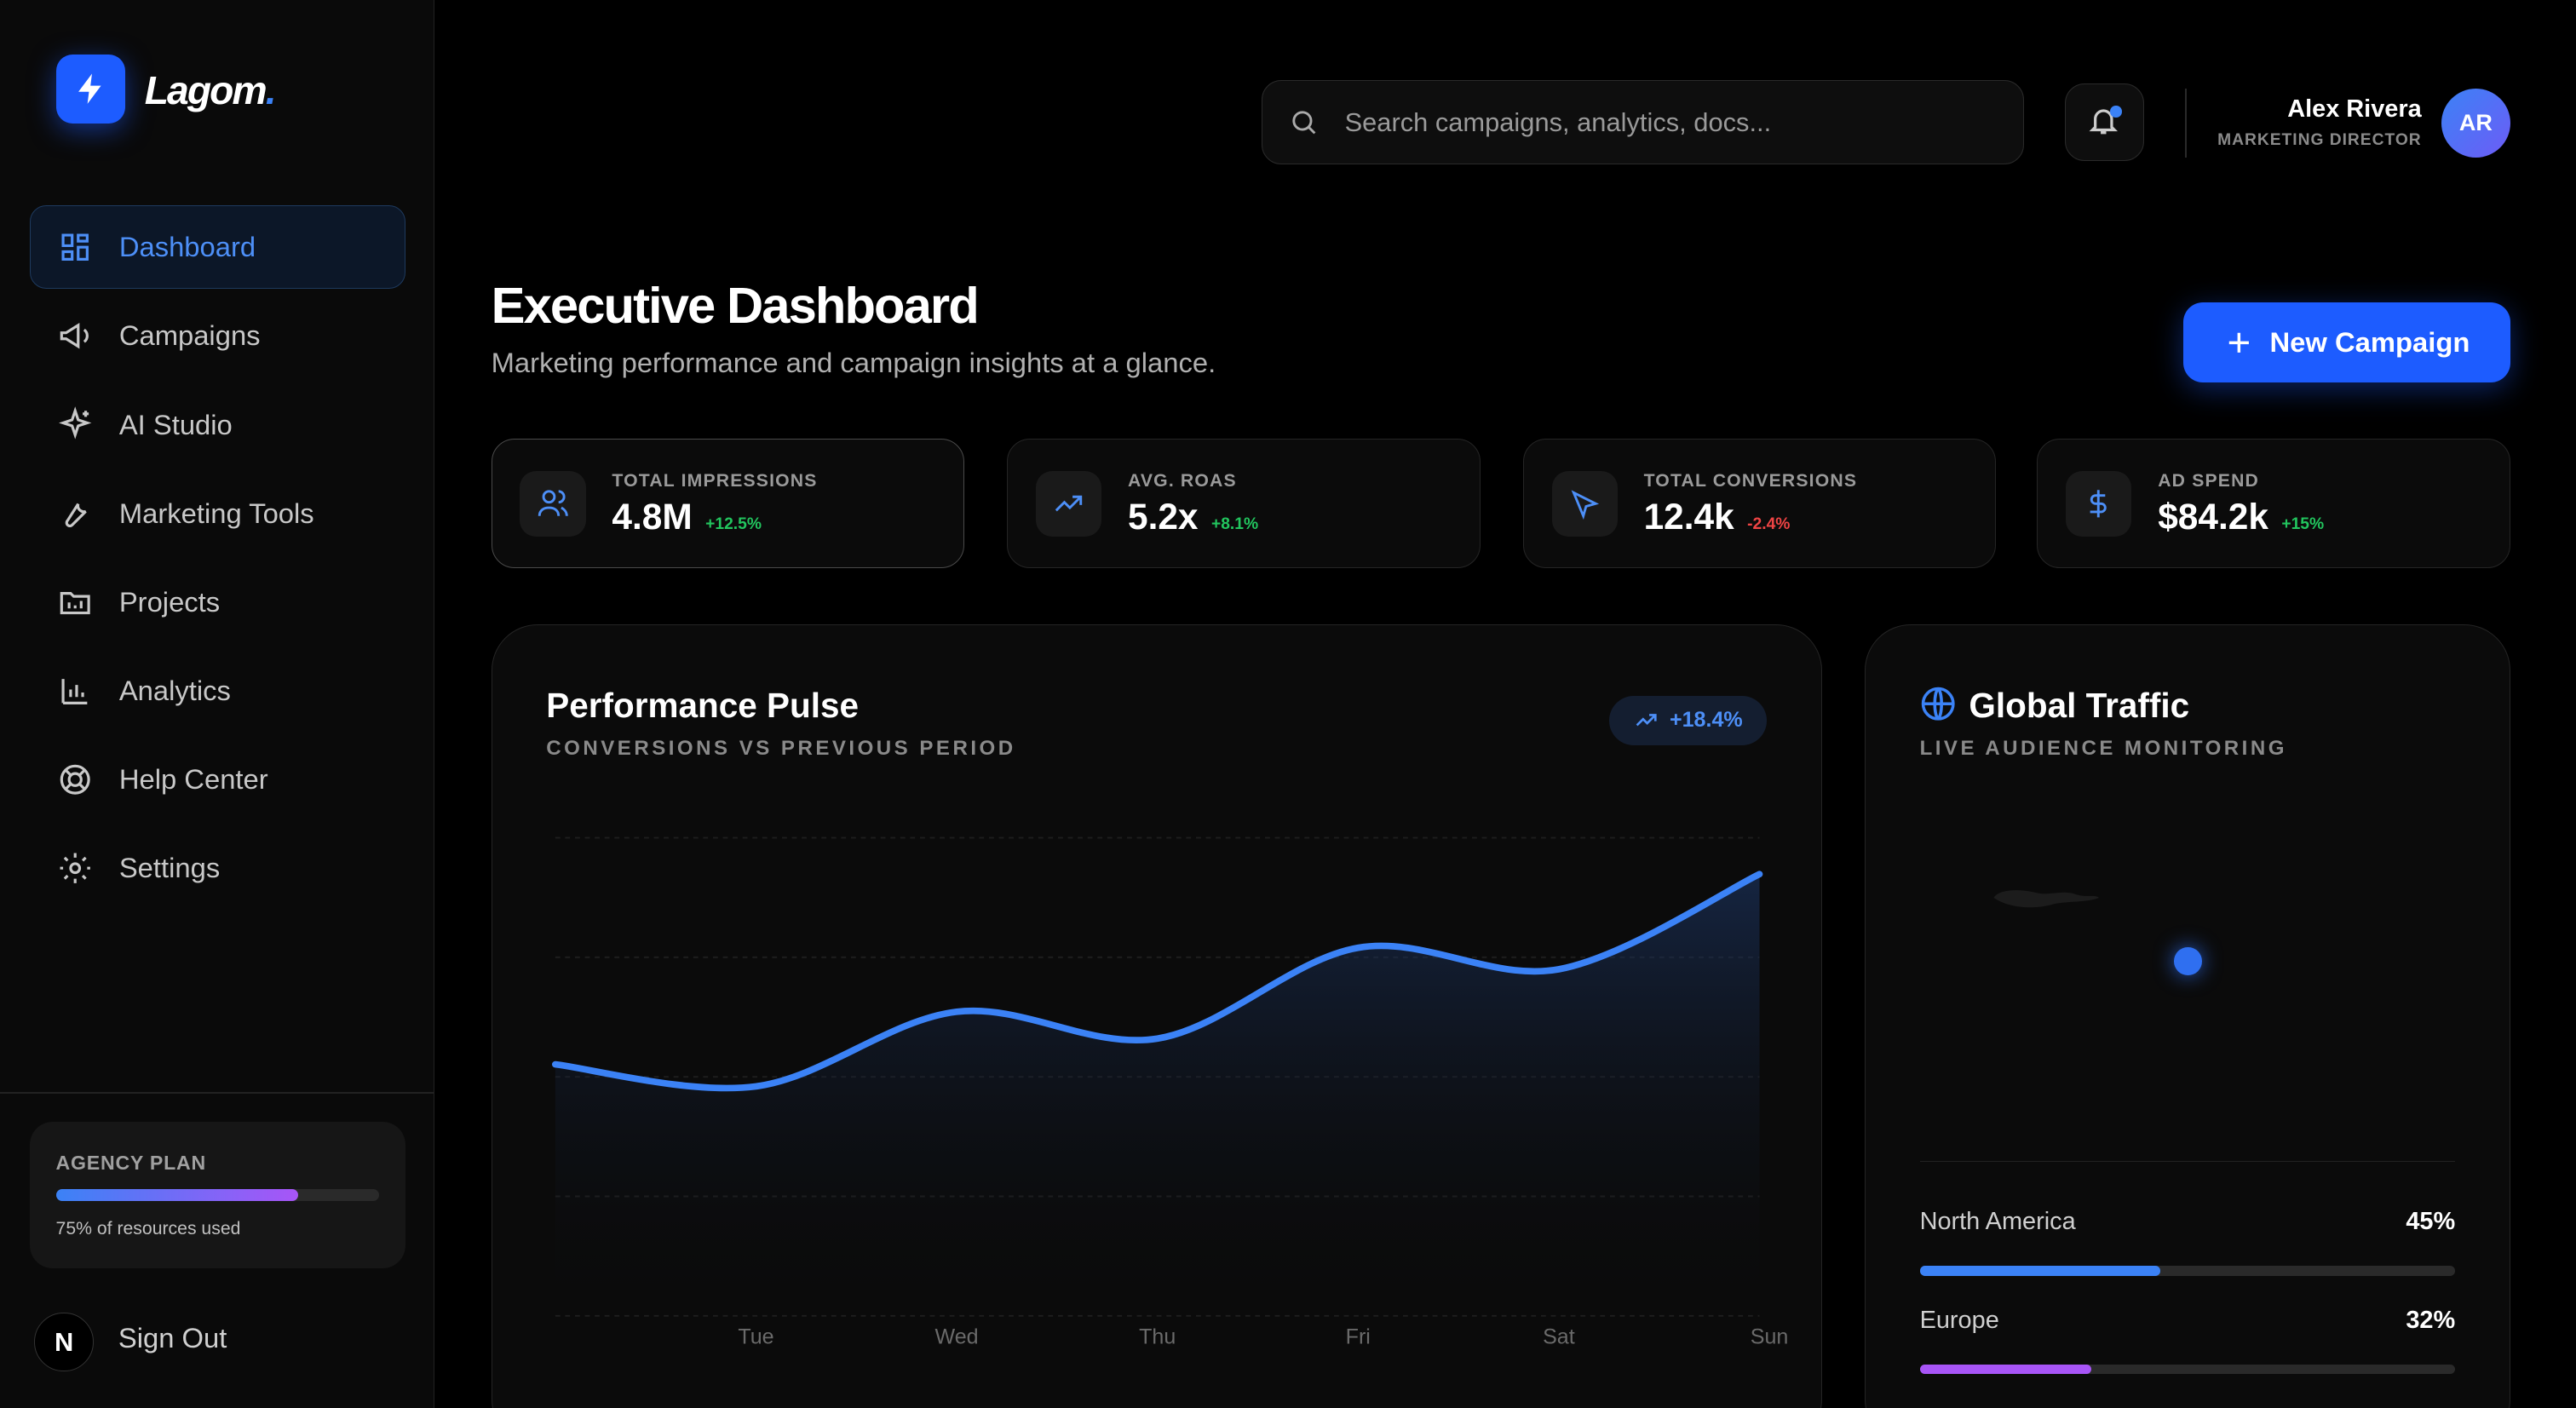  I want to click on avatar: AR, so click(2475, 124).